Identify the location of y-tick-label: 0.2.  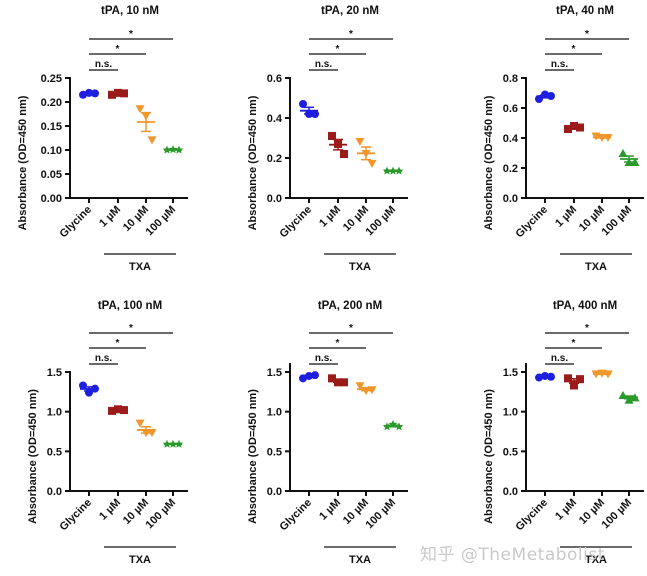
(510, 169).